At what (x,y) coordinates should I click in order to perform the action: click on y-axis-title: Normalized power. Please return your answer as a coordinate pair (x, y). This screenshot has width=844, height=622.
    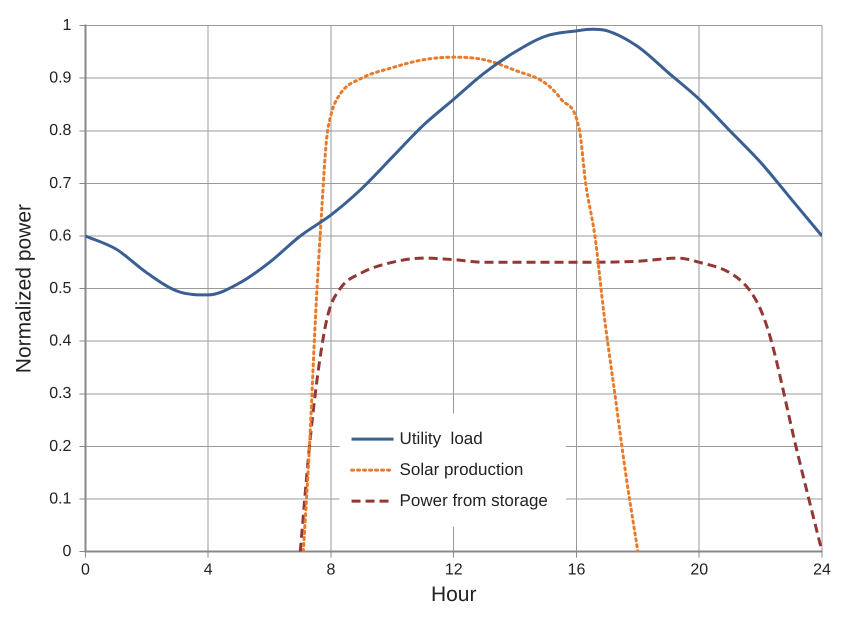
    Looking at the image, I should click on (24, 289).